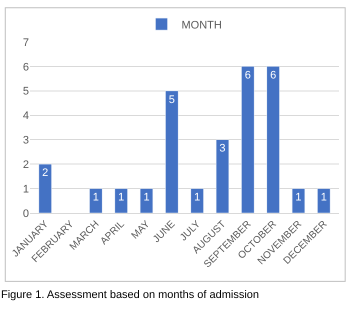 This screenshot has height=313, width=349. Describe the element at coordinates (25, 116) in the screenshot. I see `y-tick-label: 4` at that location.